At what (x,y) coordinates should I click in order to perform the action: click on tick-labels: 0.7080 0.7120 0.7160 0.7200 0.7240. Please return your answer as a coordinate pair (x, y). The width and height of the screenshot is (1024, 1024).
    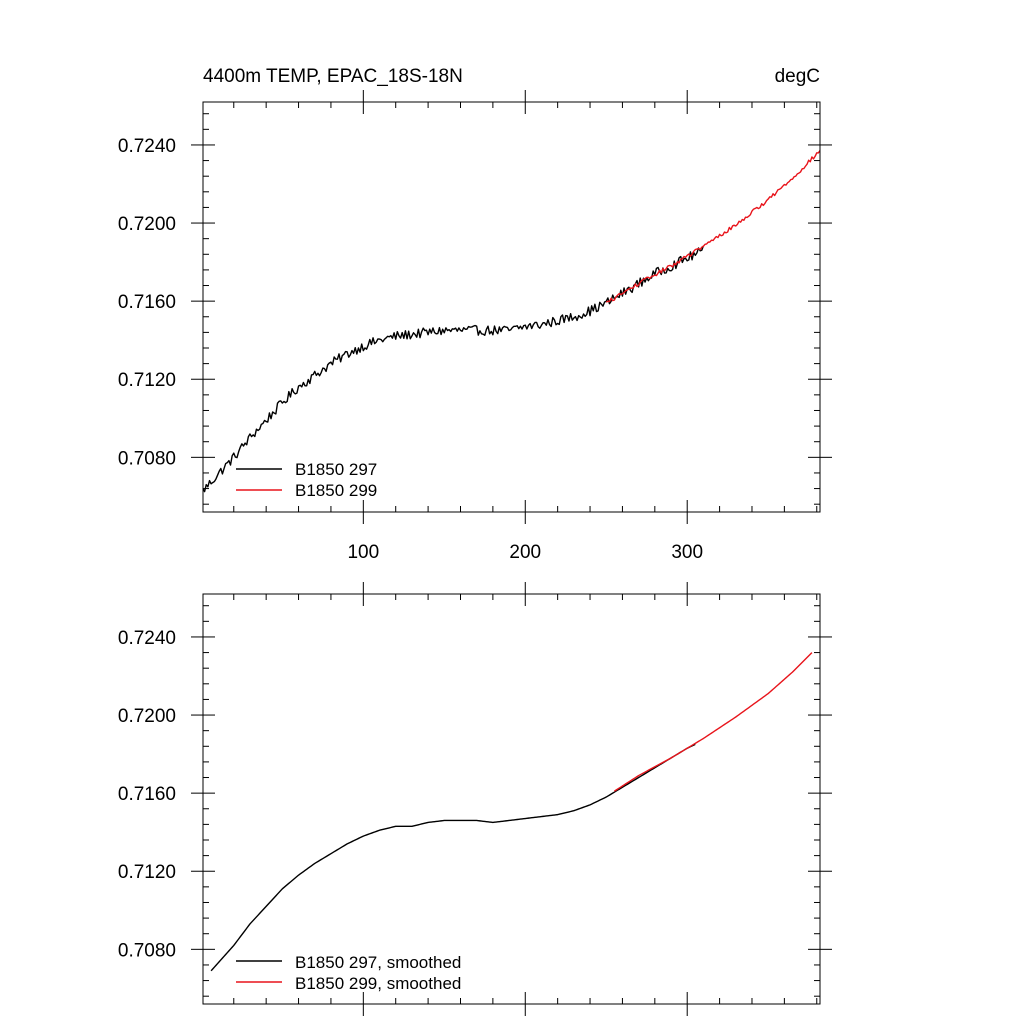
    Looking at the image, I should click on (147, 794).